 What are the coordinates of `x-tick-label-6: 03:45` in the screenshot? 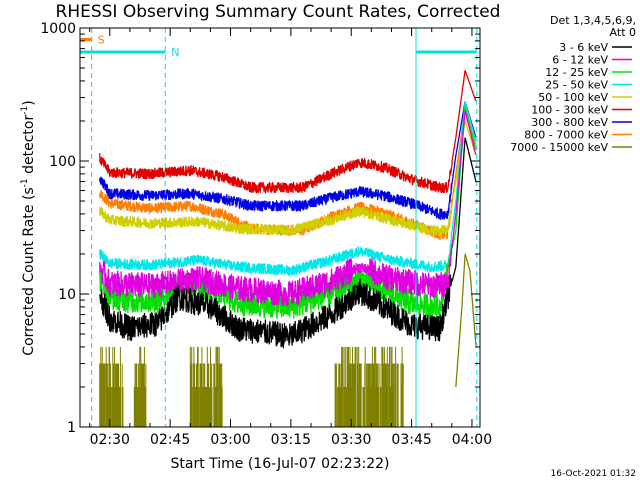 It's located at (411, 440).